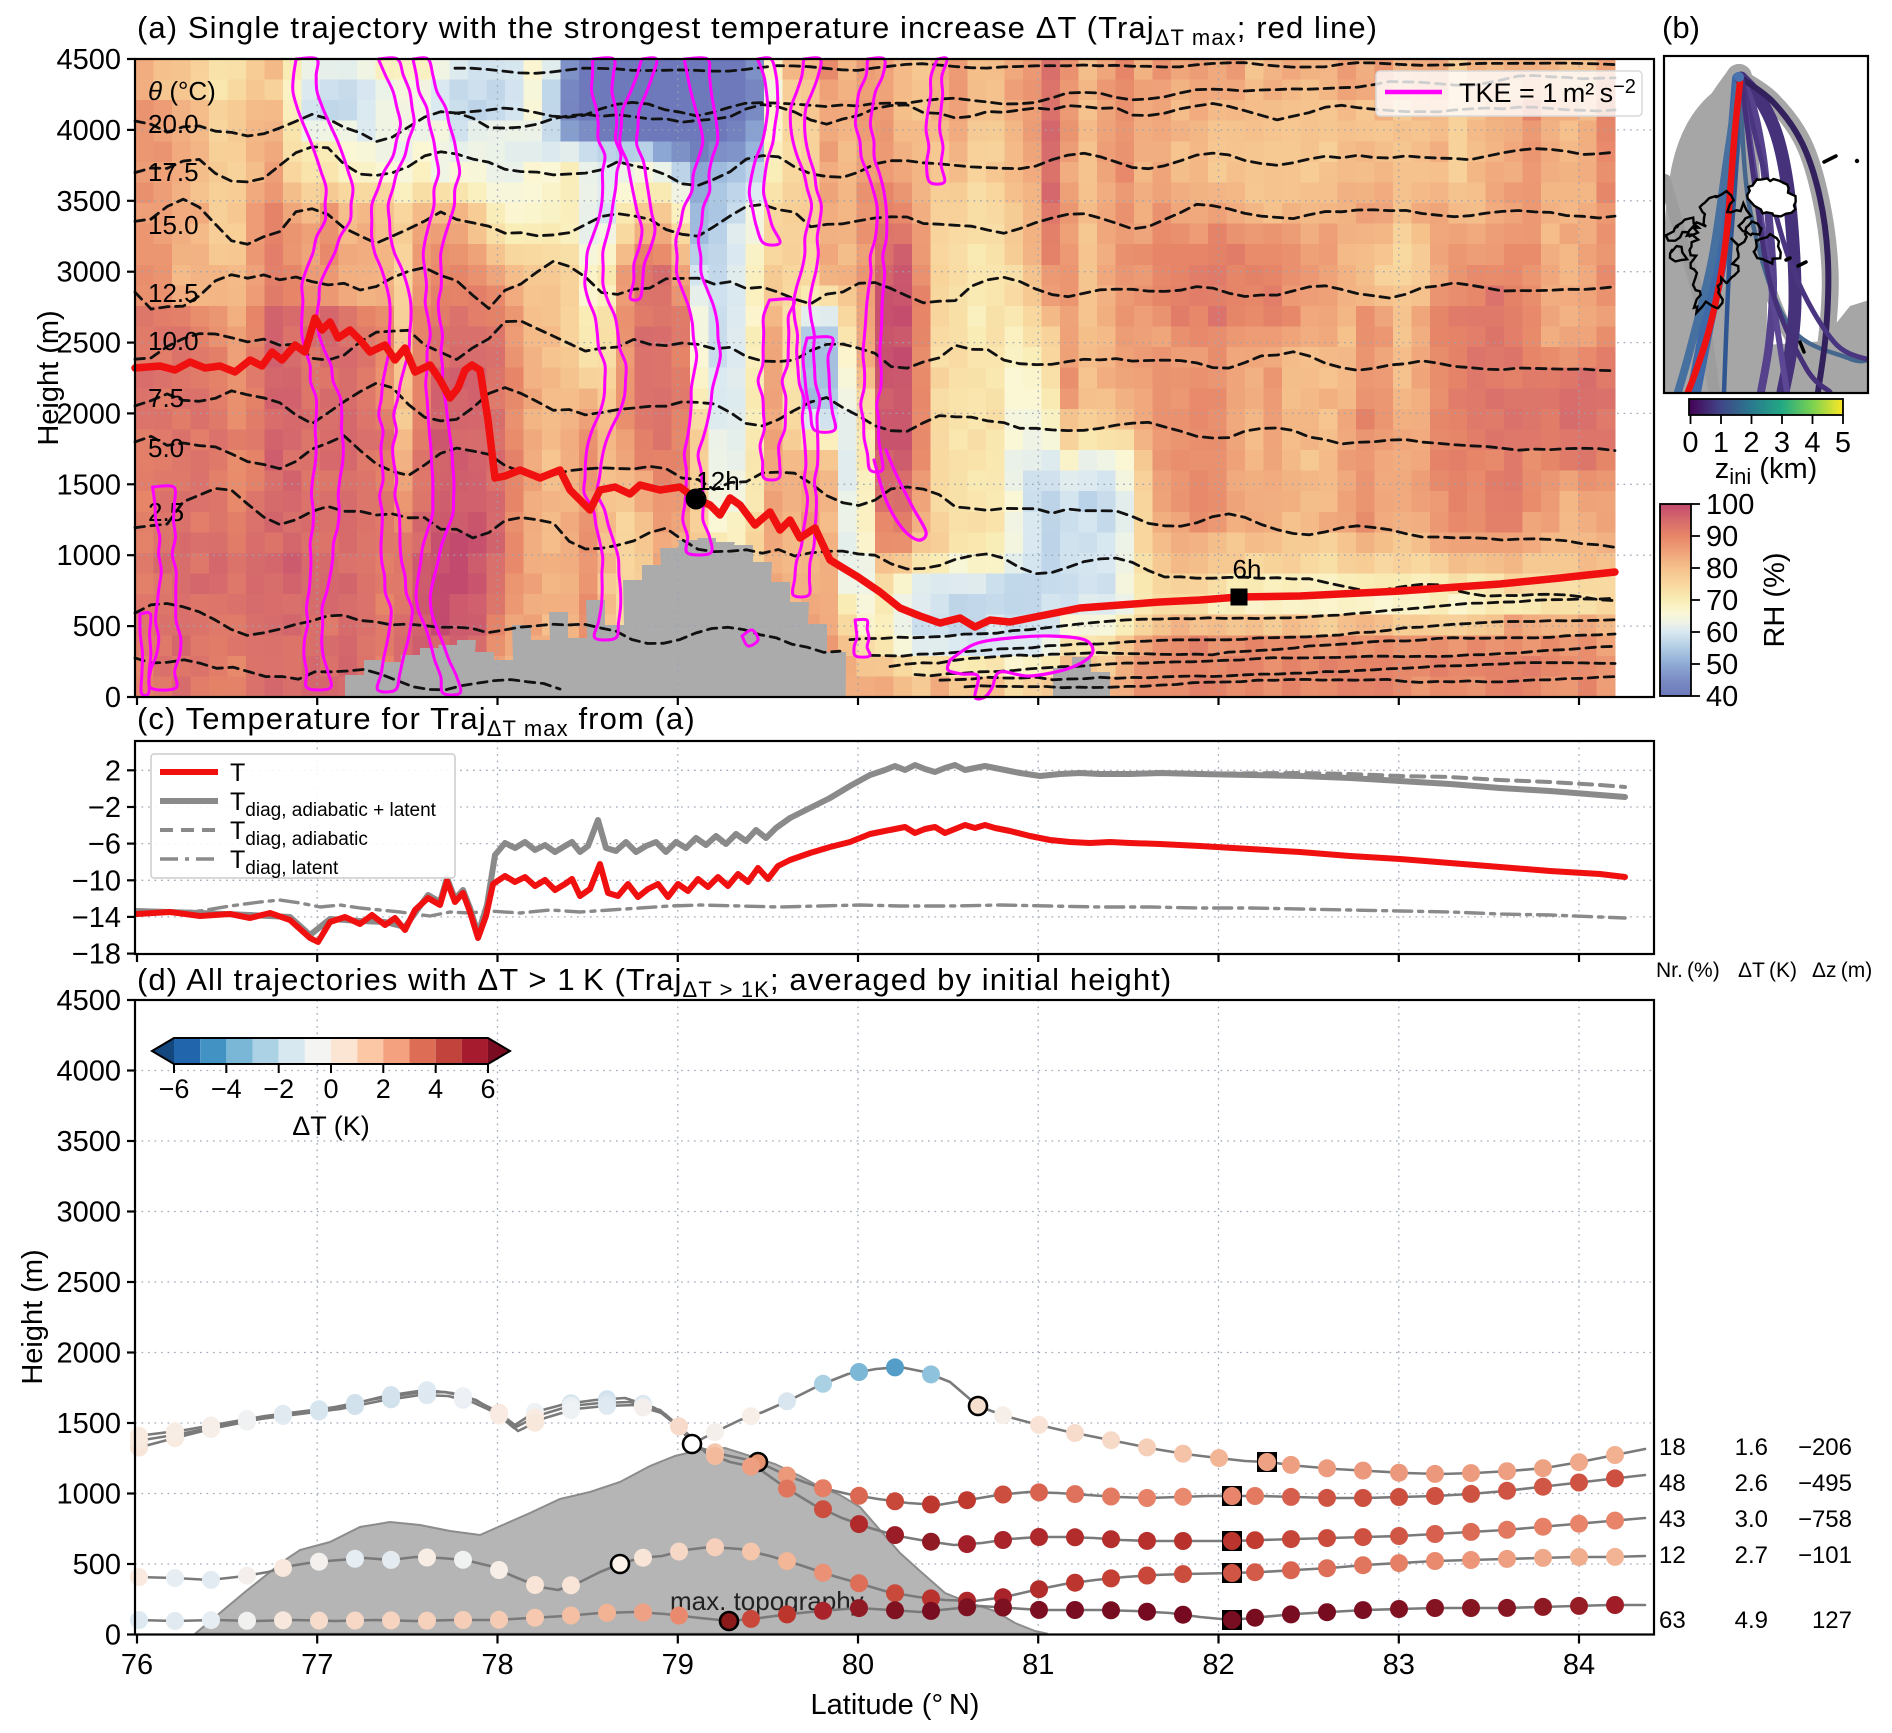 The image size is (1892, 1733). I want to click on svg-text:(c) Temperature for TrajΔT max: (c) Temperature for TrajΔT max from (a), so click(416, 721).